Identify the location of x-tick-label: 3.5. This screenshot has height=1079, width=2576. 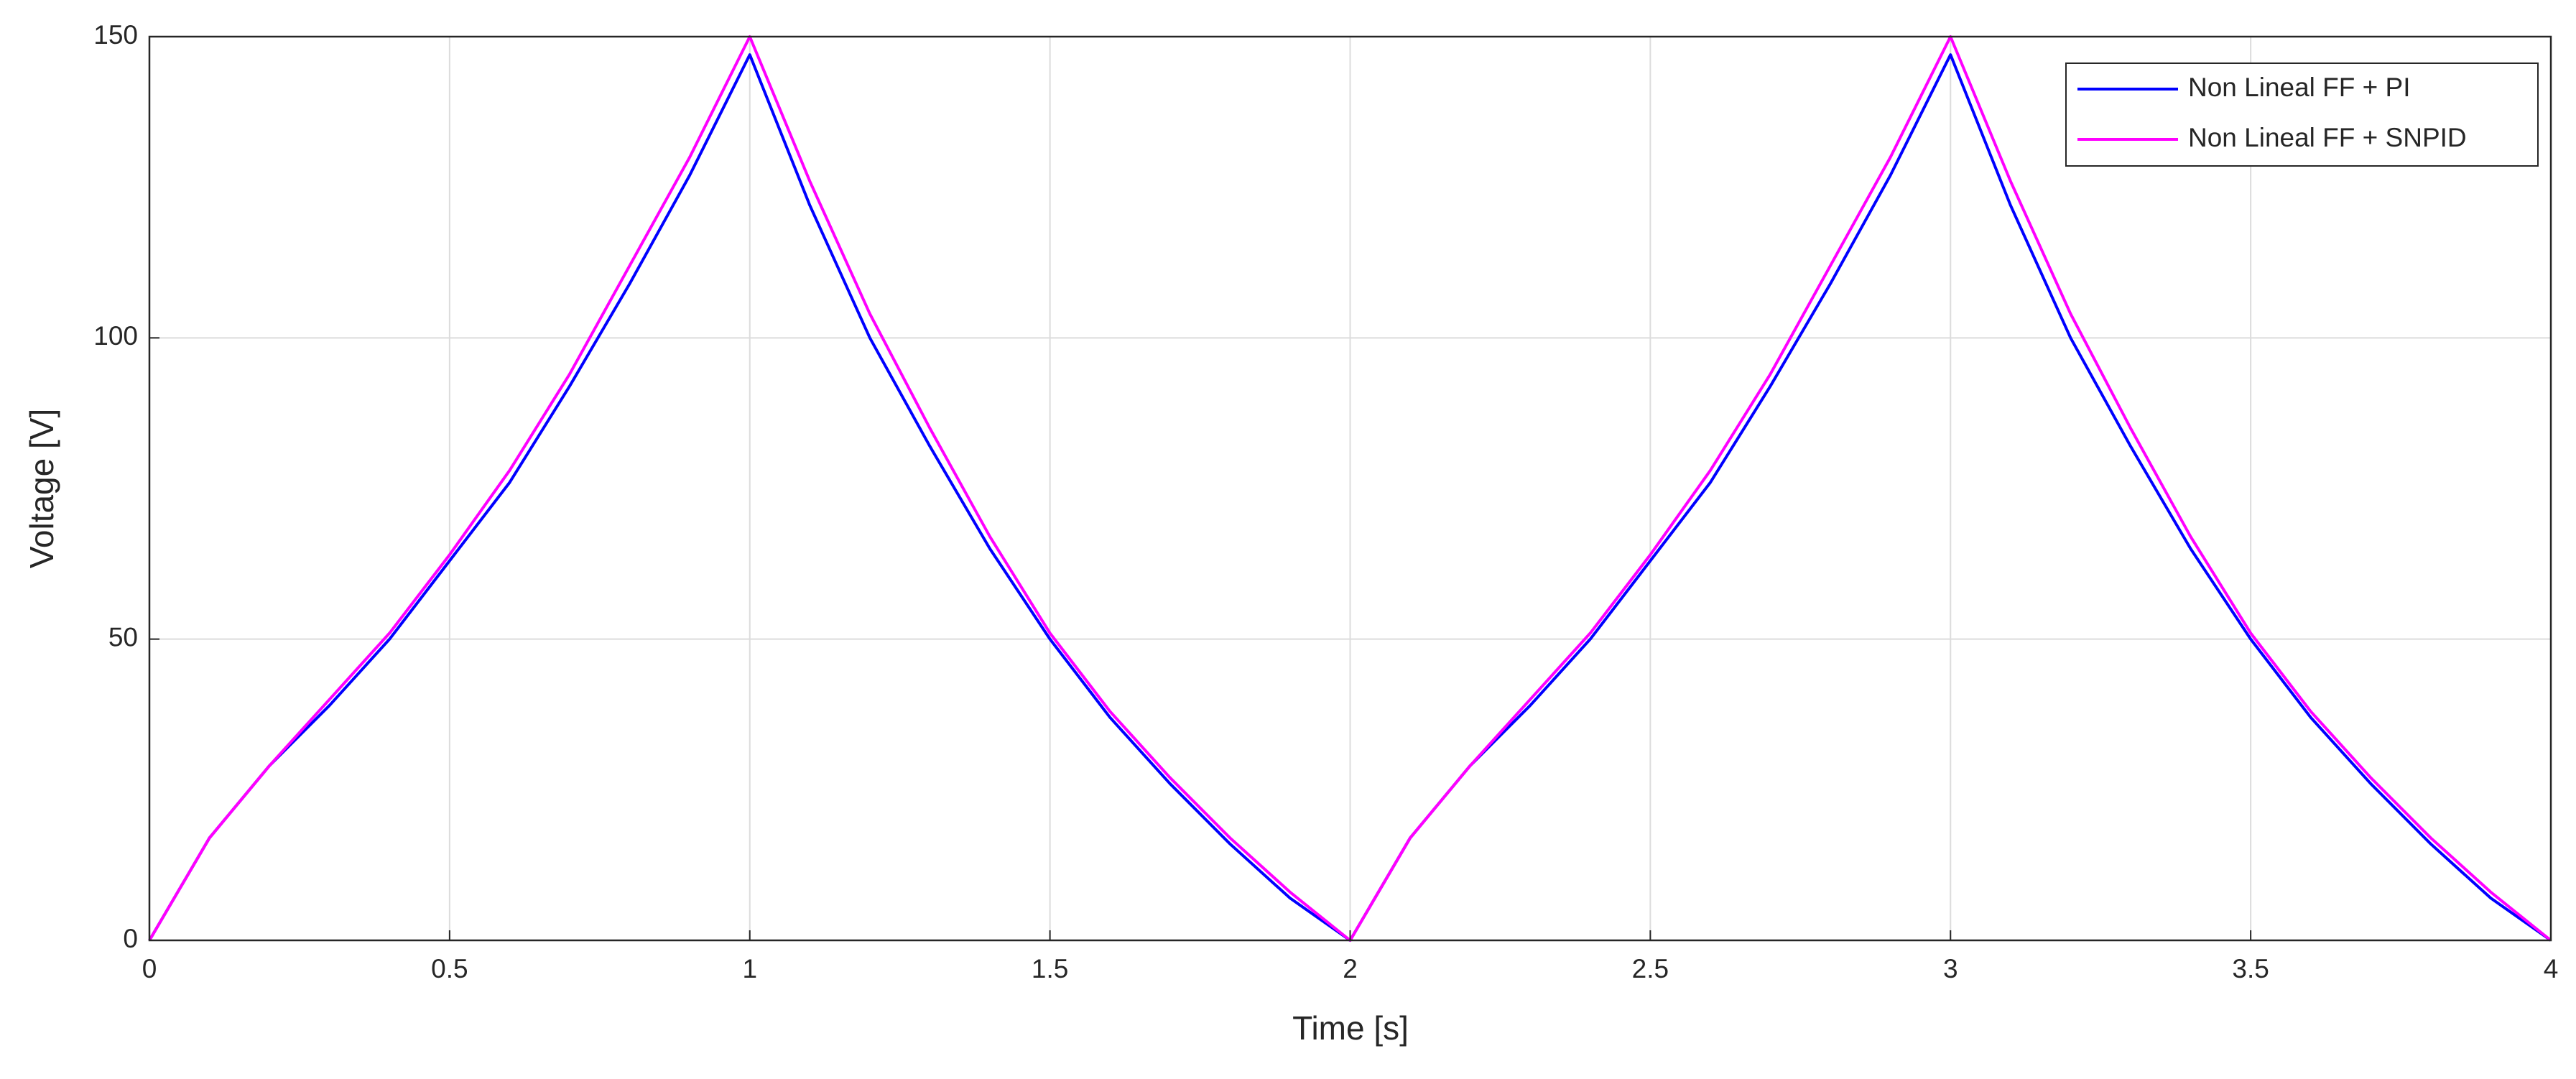
(2250, 968).